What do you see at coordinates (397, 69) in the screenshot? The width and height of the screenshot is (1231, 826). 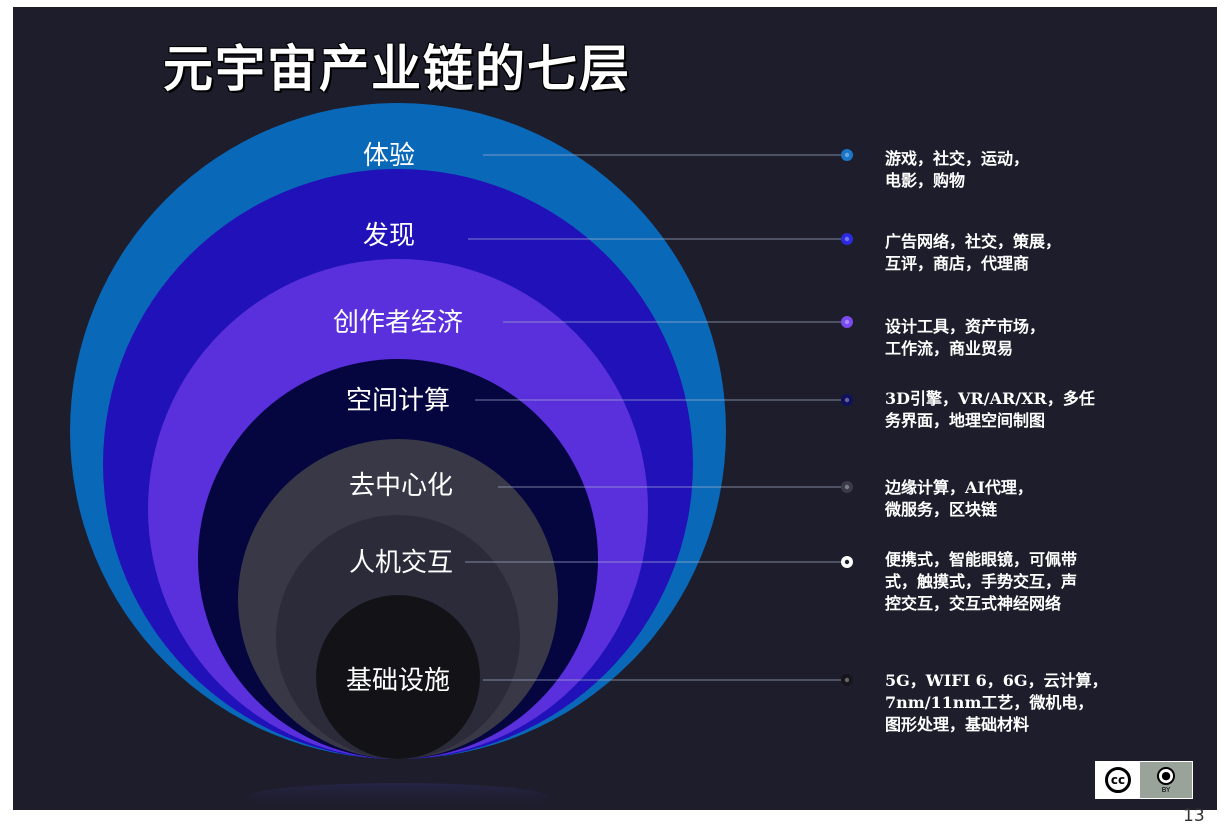 I see `page-title: 元宇宙产业链的七层` at bounding box center [397, 69].